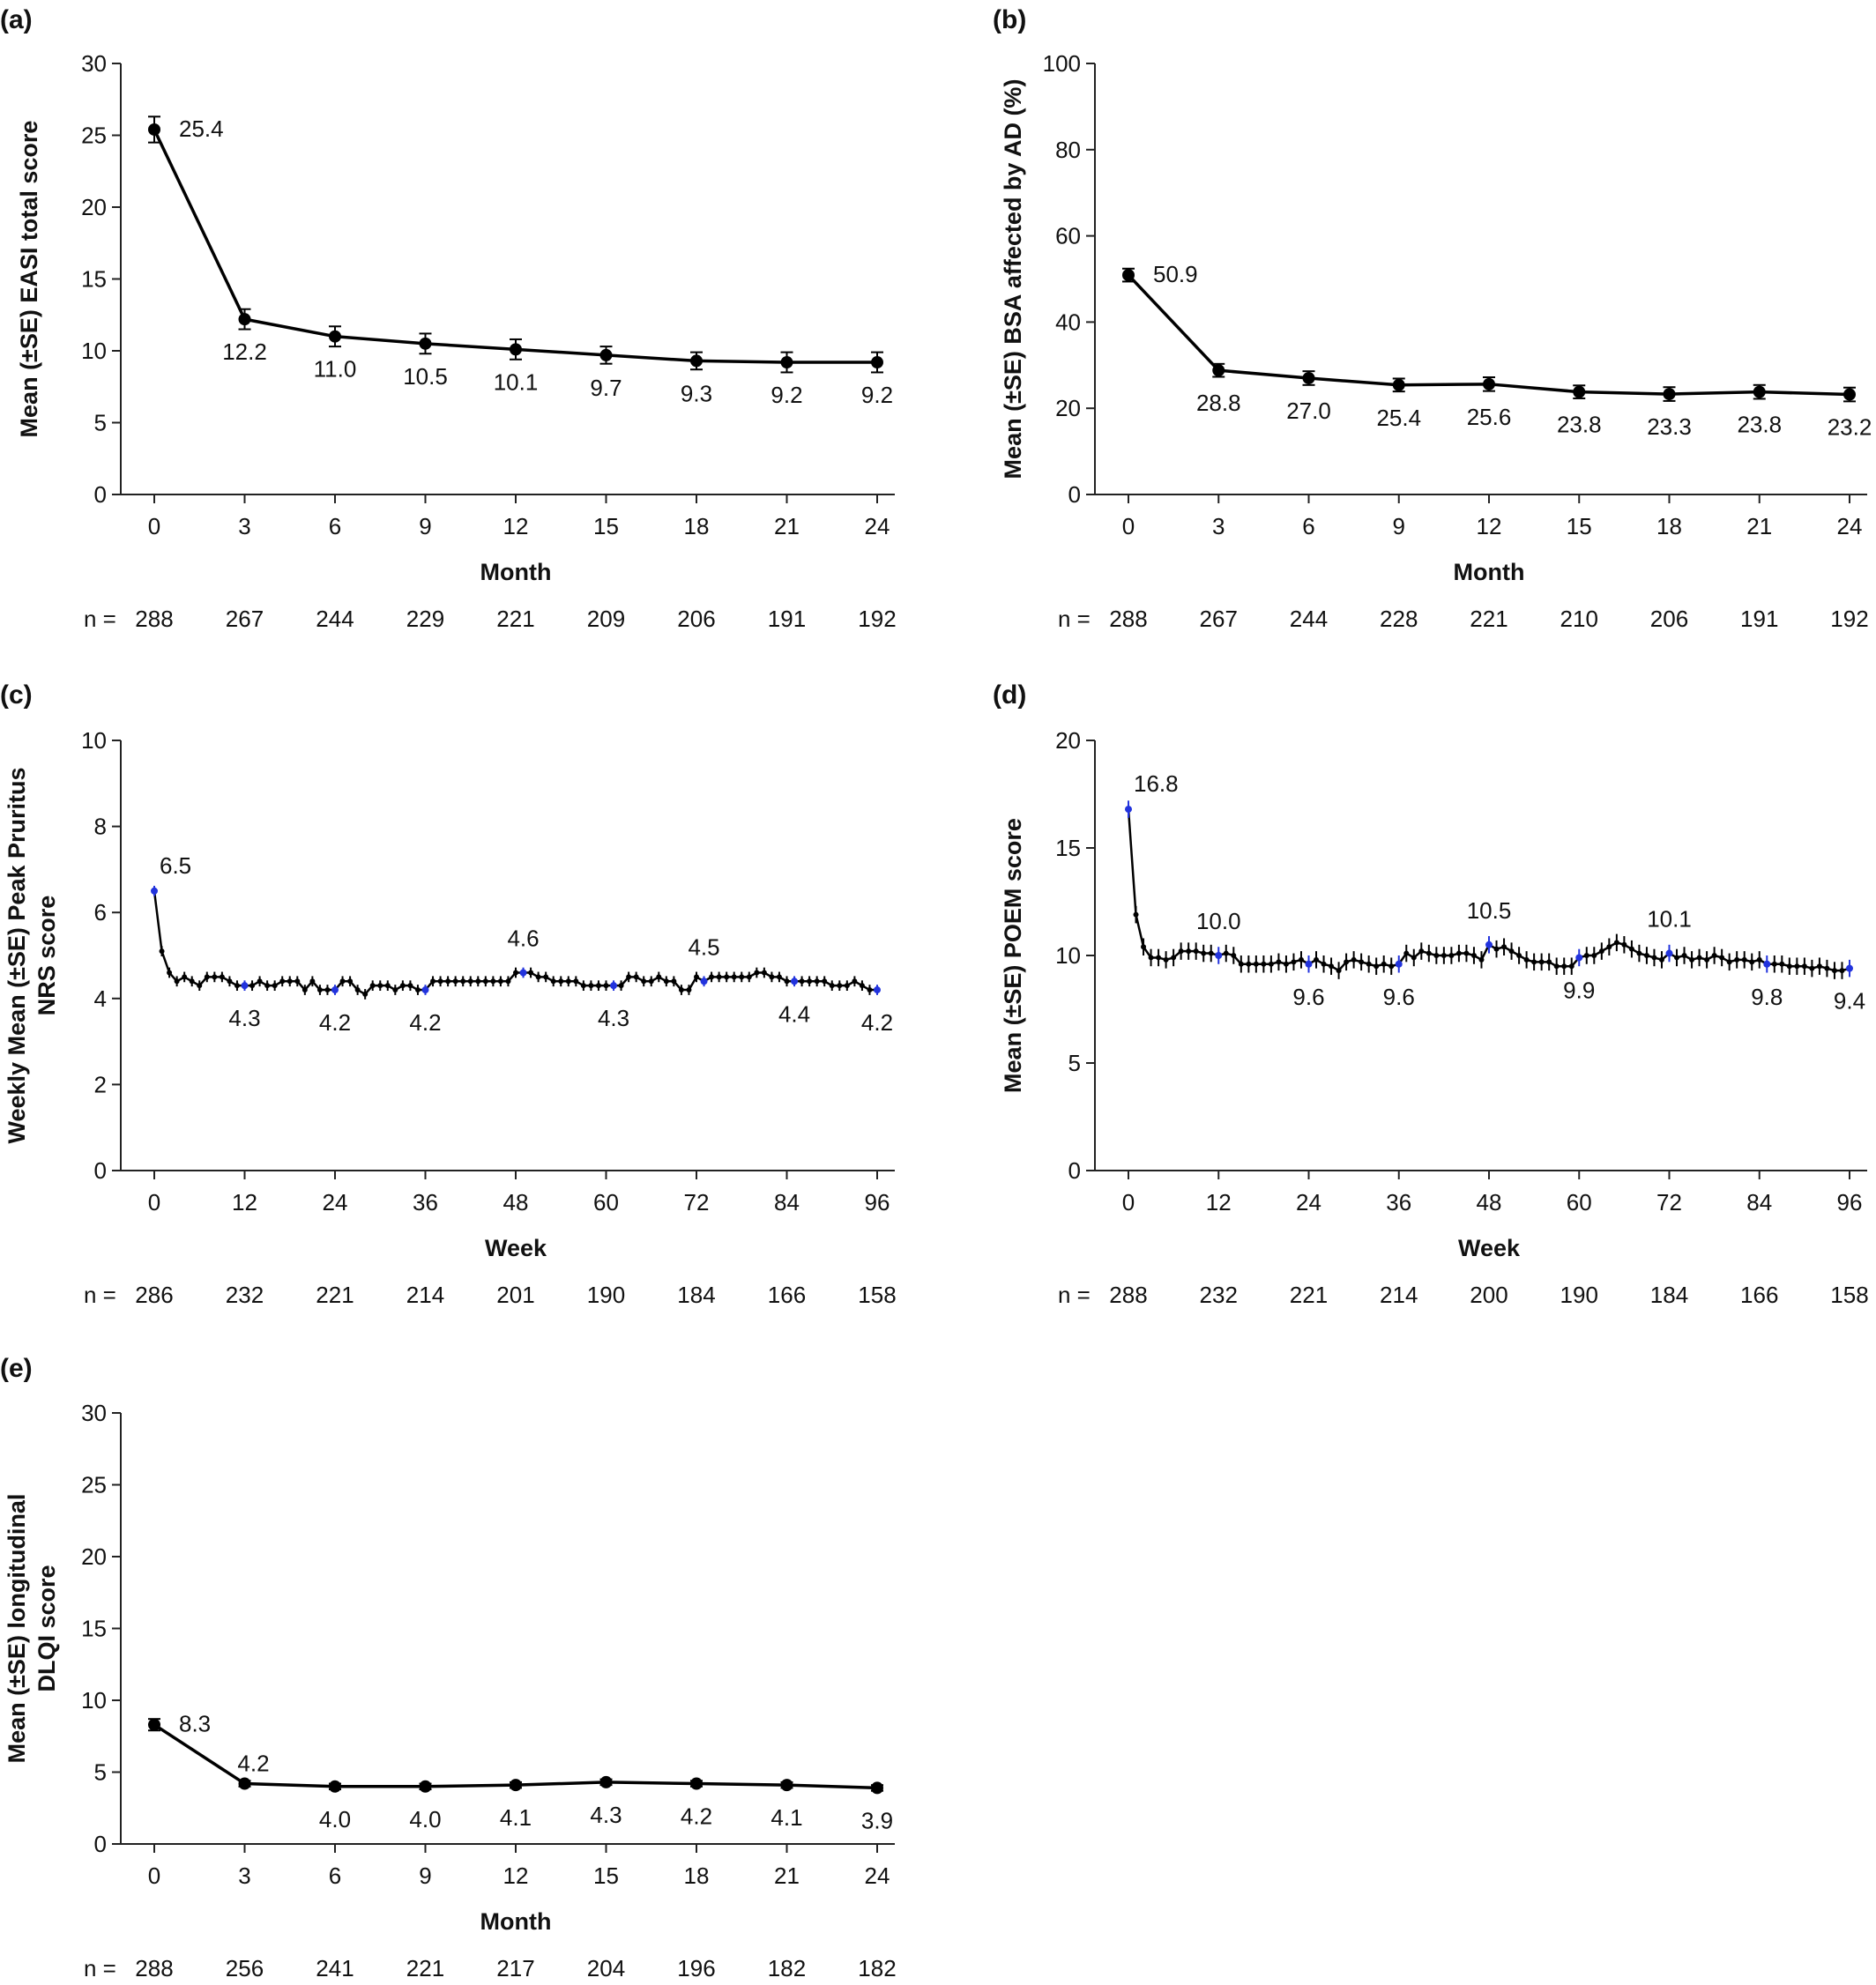  Describe the element at coordinates (1219, 619) in the screenshot. I see `n-count: 267` at that location.